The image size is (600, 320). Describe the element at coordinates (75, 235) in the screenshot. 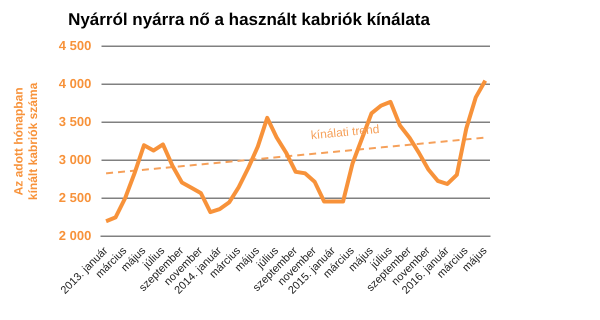

I see `y-tick-label: 2 000` at that location.